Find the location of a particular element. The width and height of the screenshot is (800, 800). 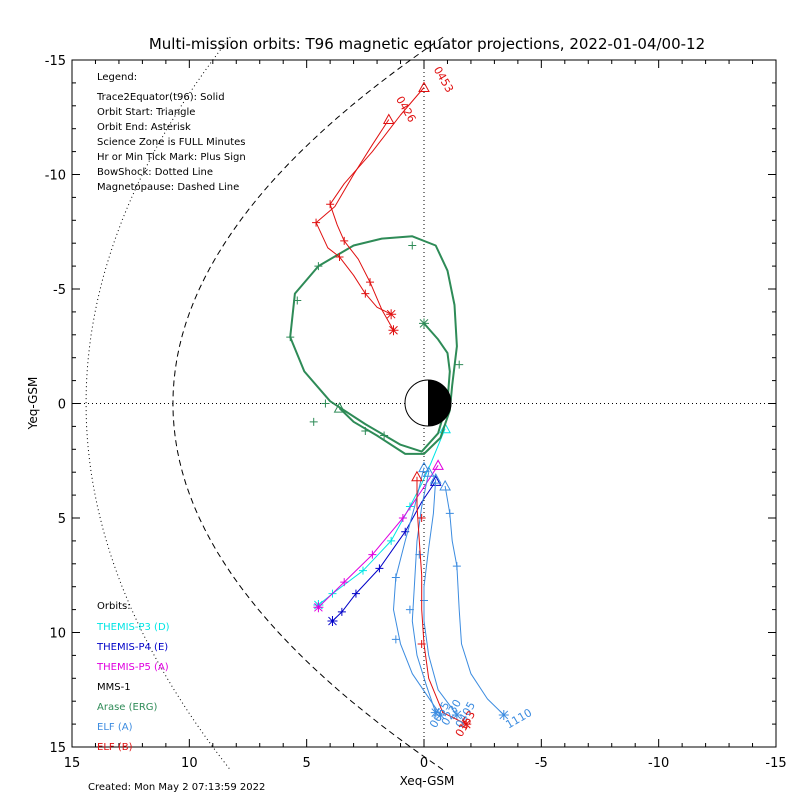

orbit-legend-entry: THEMIS-P5 (A) is located at coordinates (132, 667).